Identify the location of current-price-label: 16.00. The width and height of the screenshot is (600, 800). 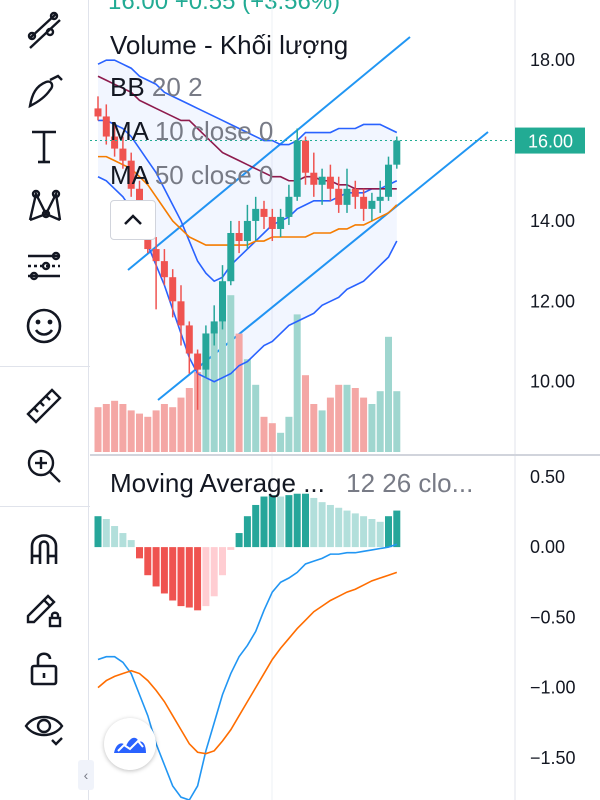
(550, 142).